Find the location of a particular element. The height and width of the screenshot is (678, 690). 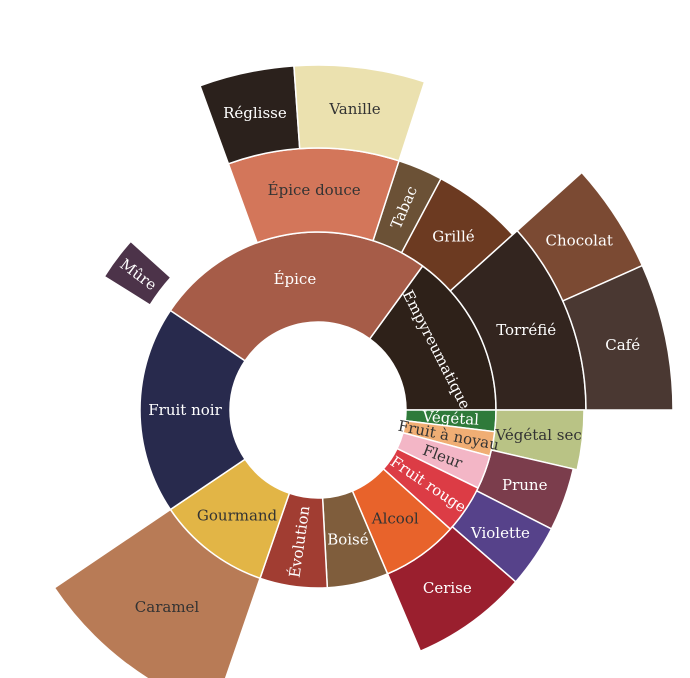

label-violette: Violette is located at coordinates (500, 533).